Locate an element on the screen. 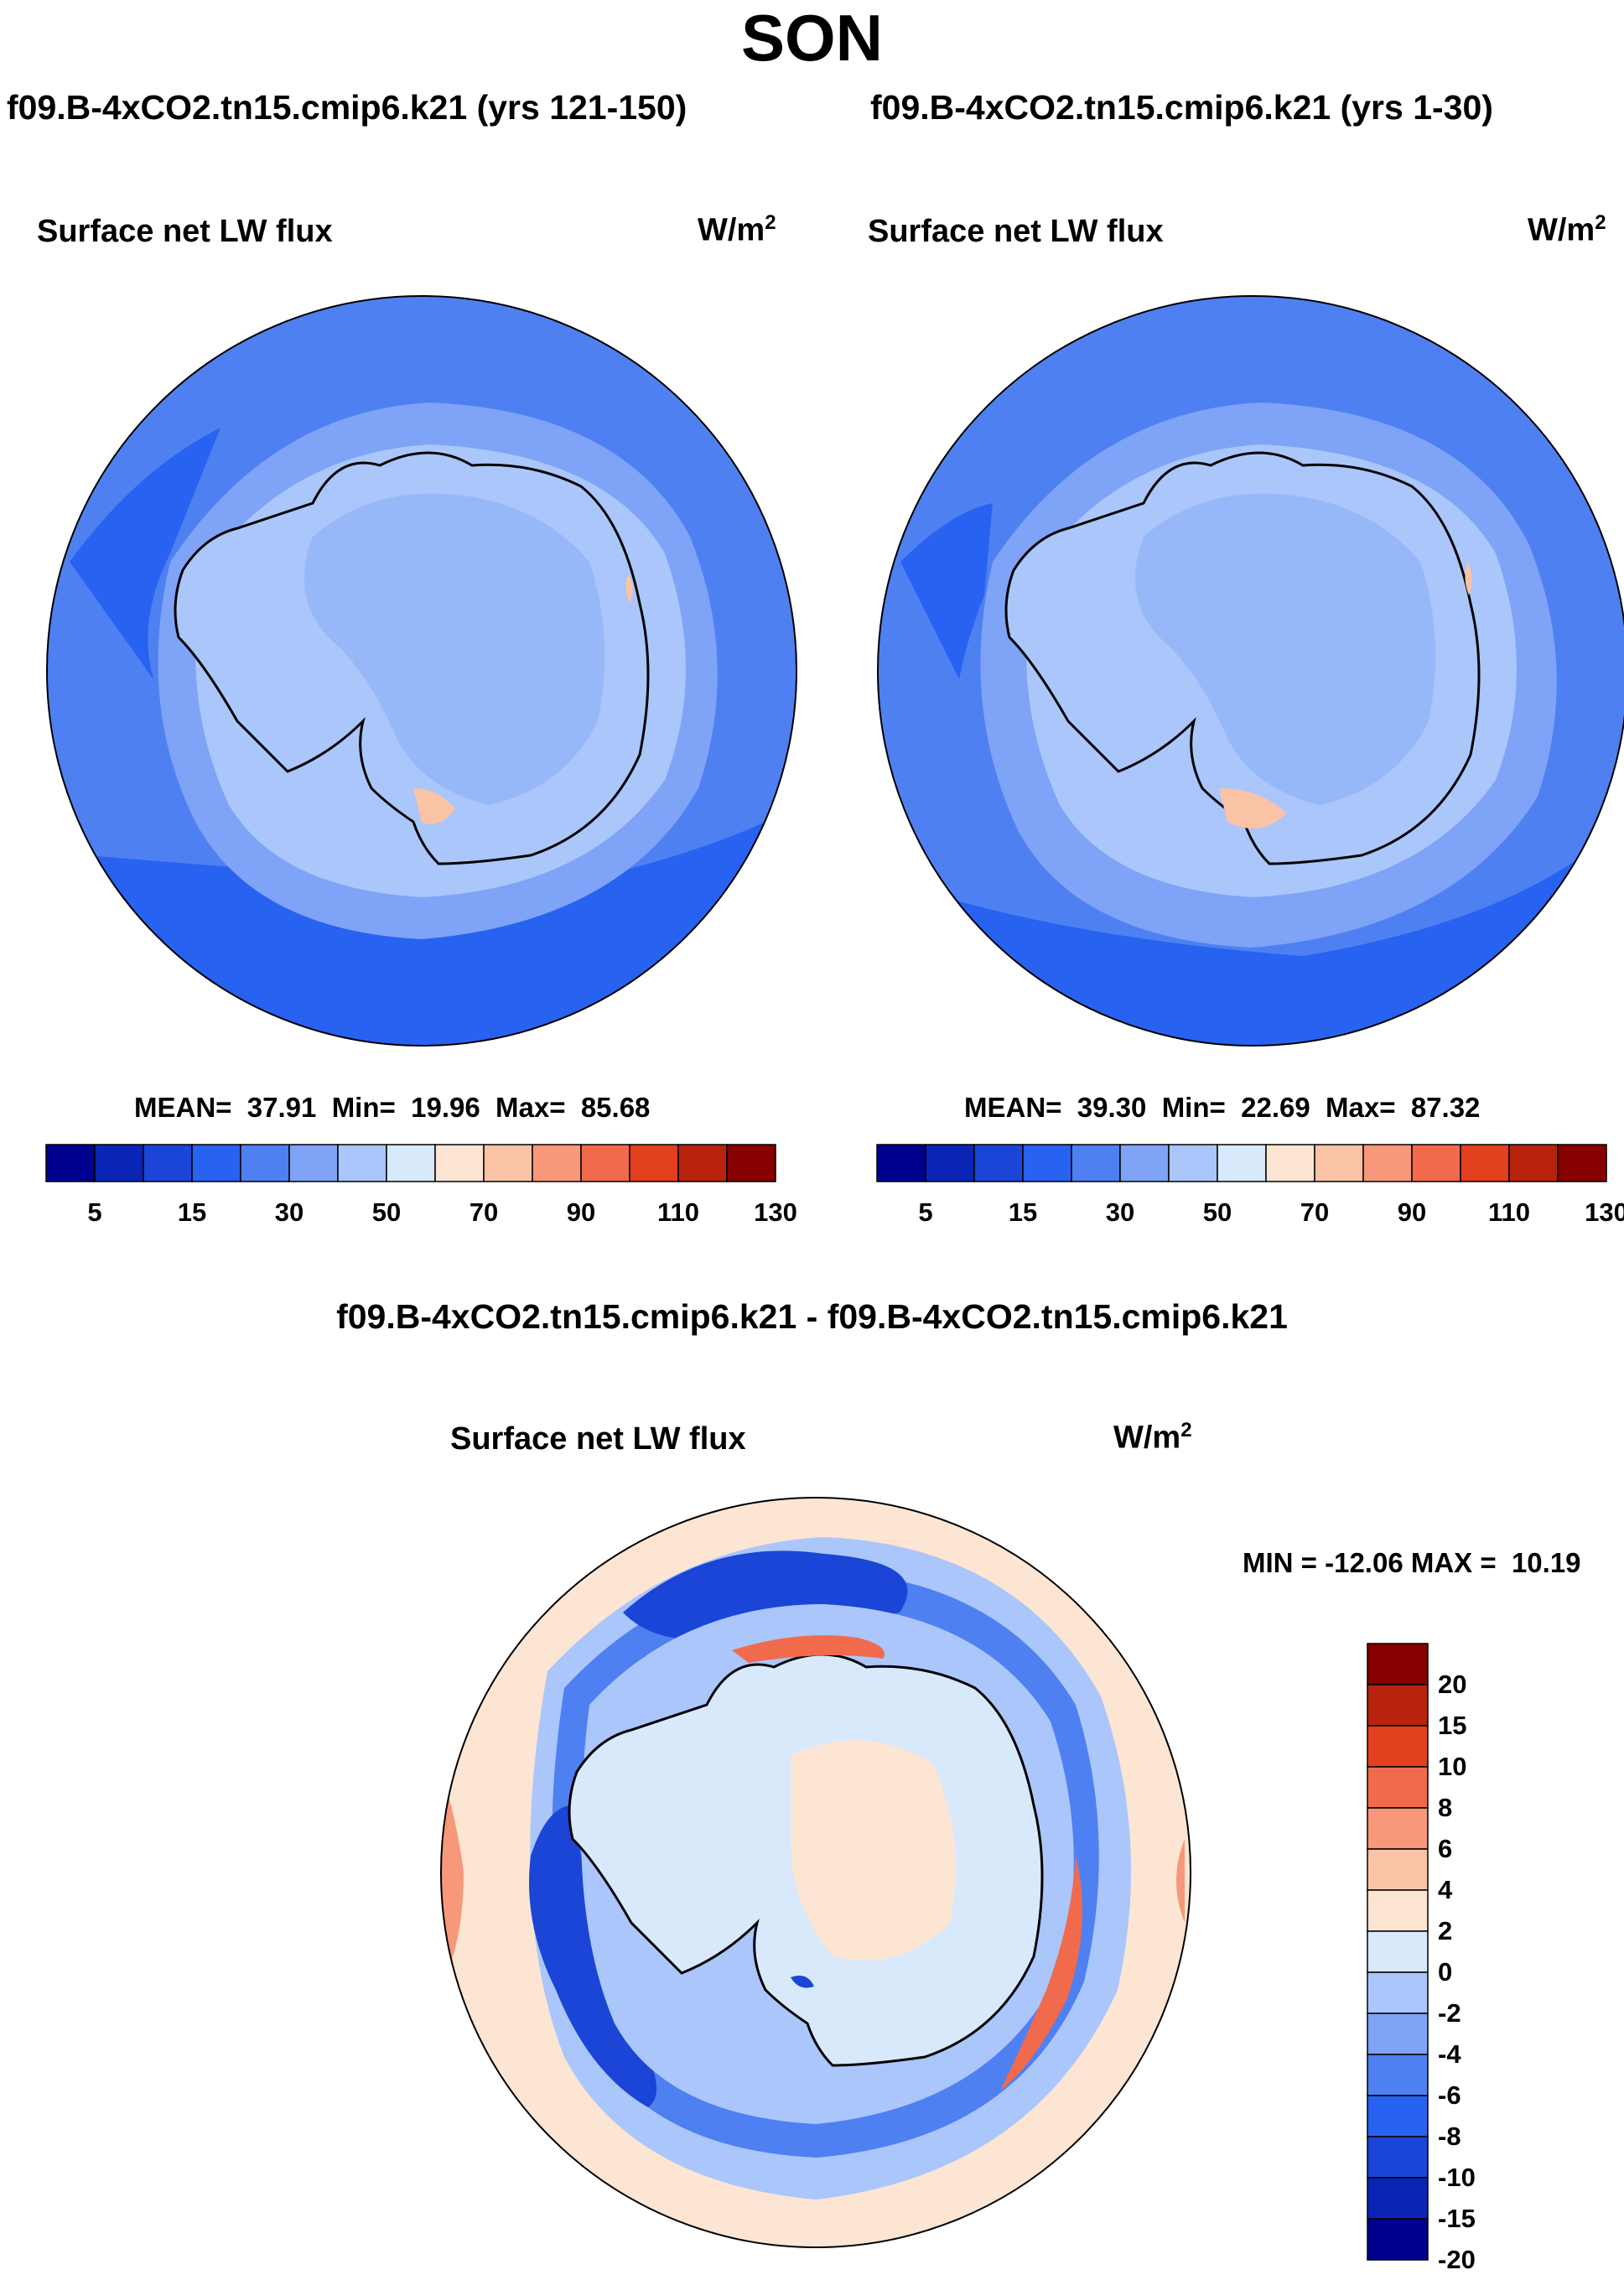  panel3-colorbar is located at coordinates (1398, 1952).